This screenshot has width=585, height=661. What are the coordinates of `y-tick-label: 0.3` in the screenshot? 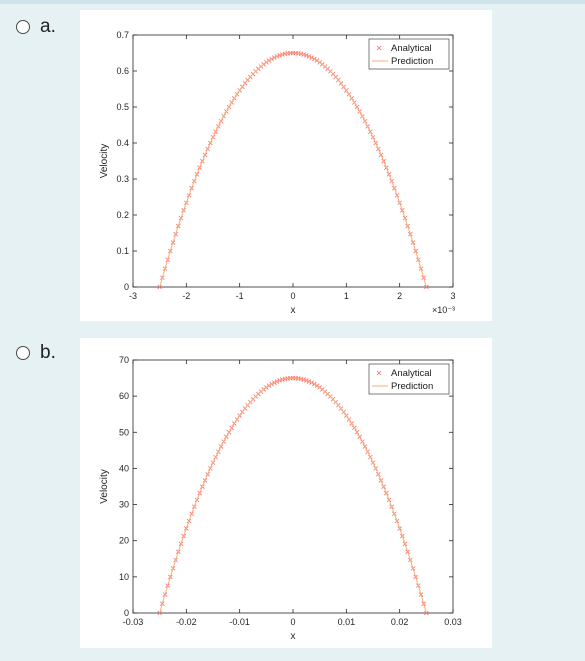 It's located at (122, 179).